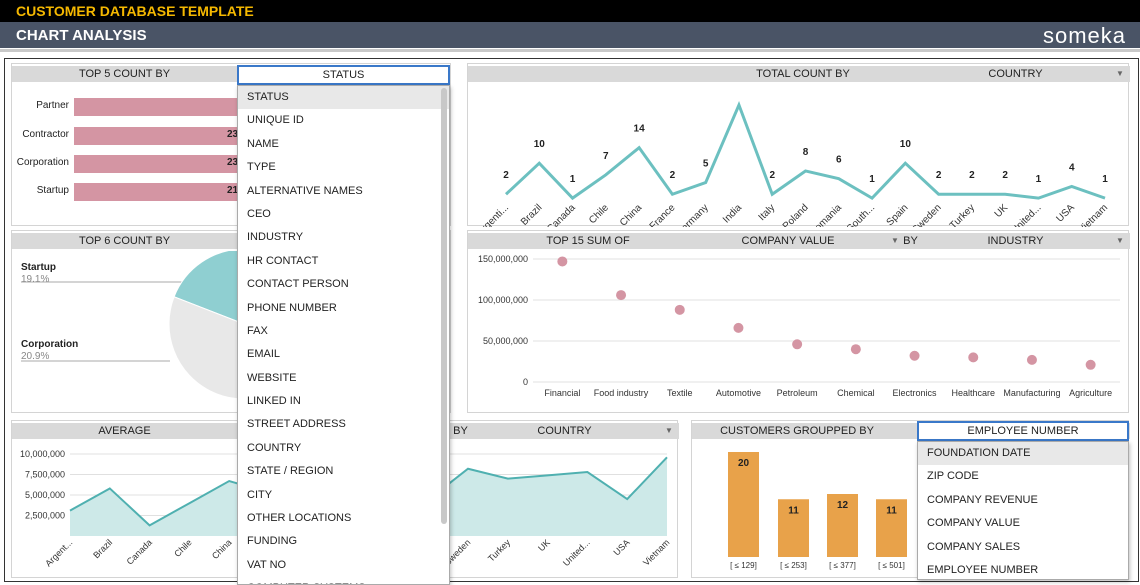 The height and width of the screenshot is (585, 1140). Describe the element at coordinates (973, 523) in the screenshot. I see `employee-dropdown-option: COMPANY VALUE` at that location.